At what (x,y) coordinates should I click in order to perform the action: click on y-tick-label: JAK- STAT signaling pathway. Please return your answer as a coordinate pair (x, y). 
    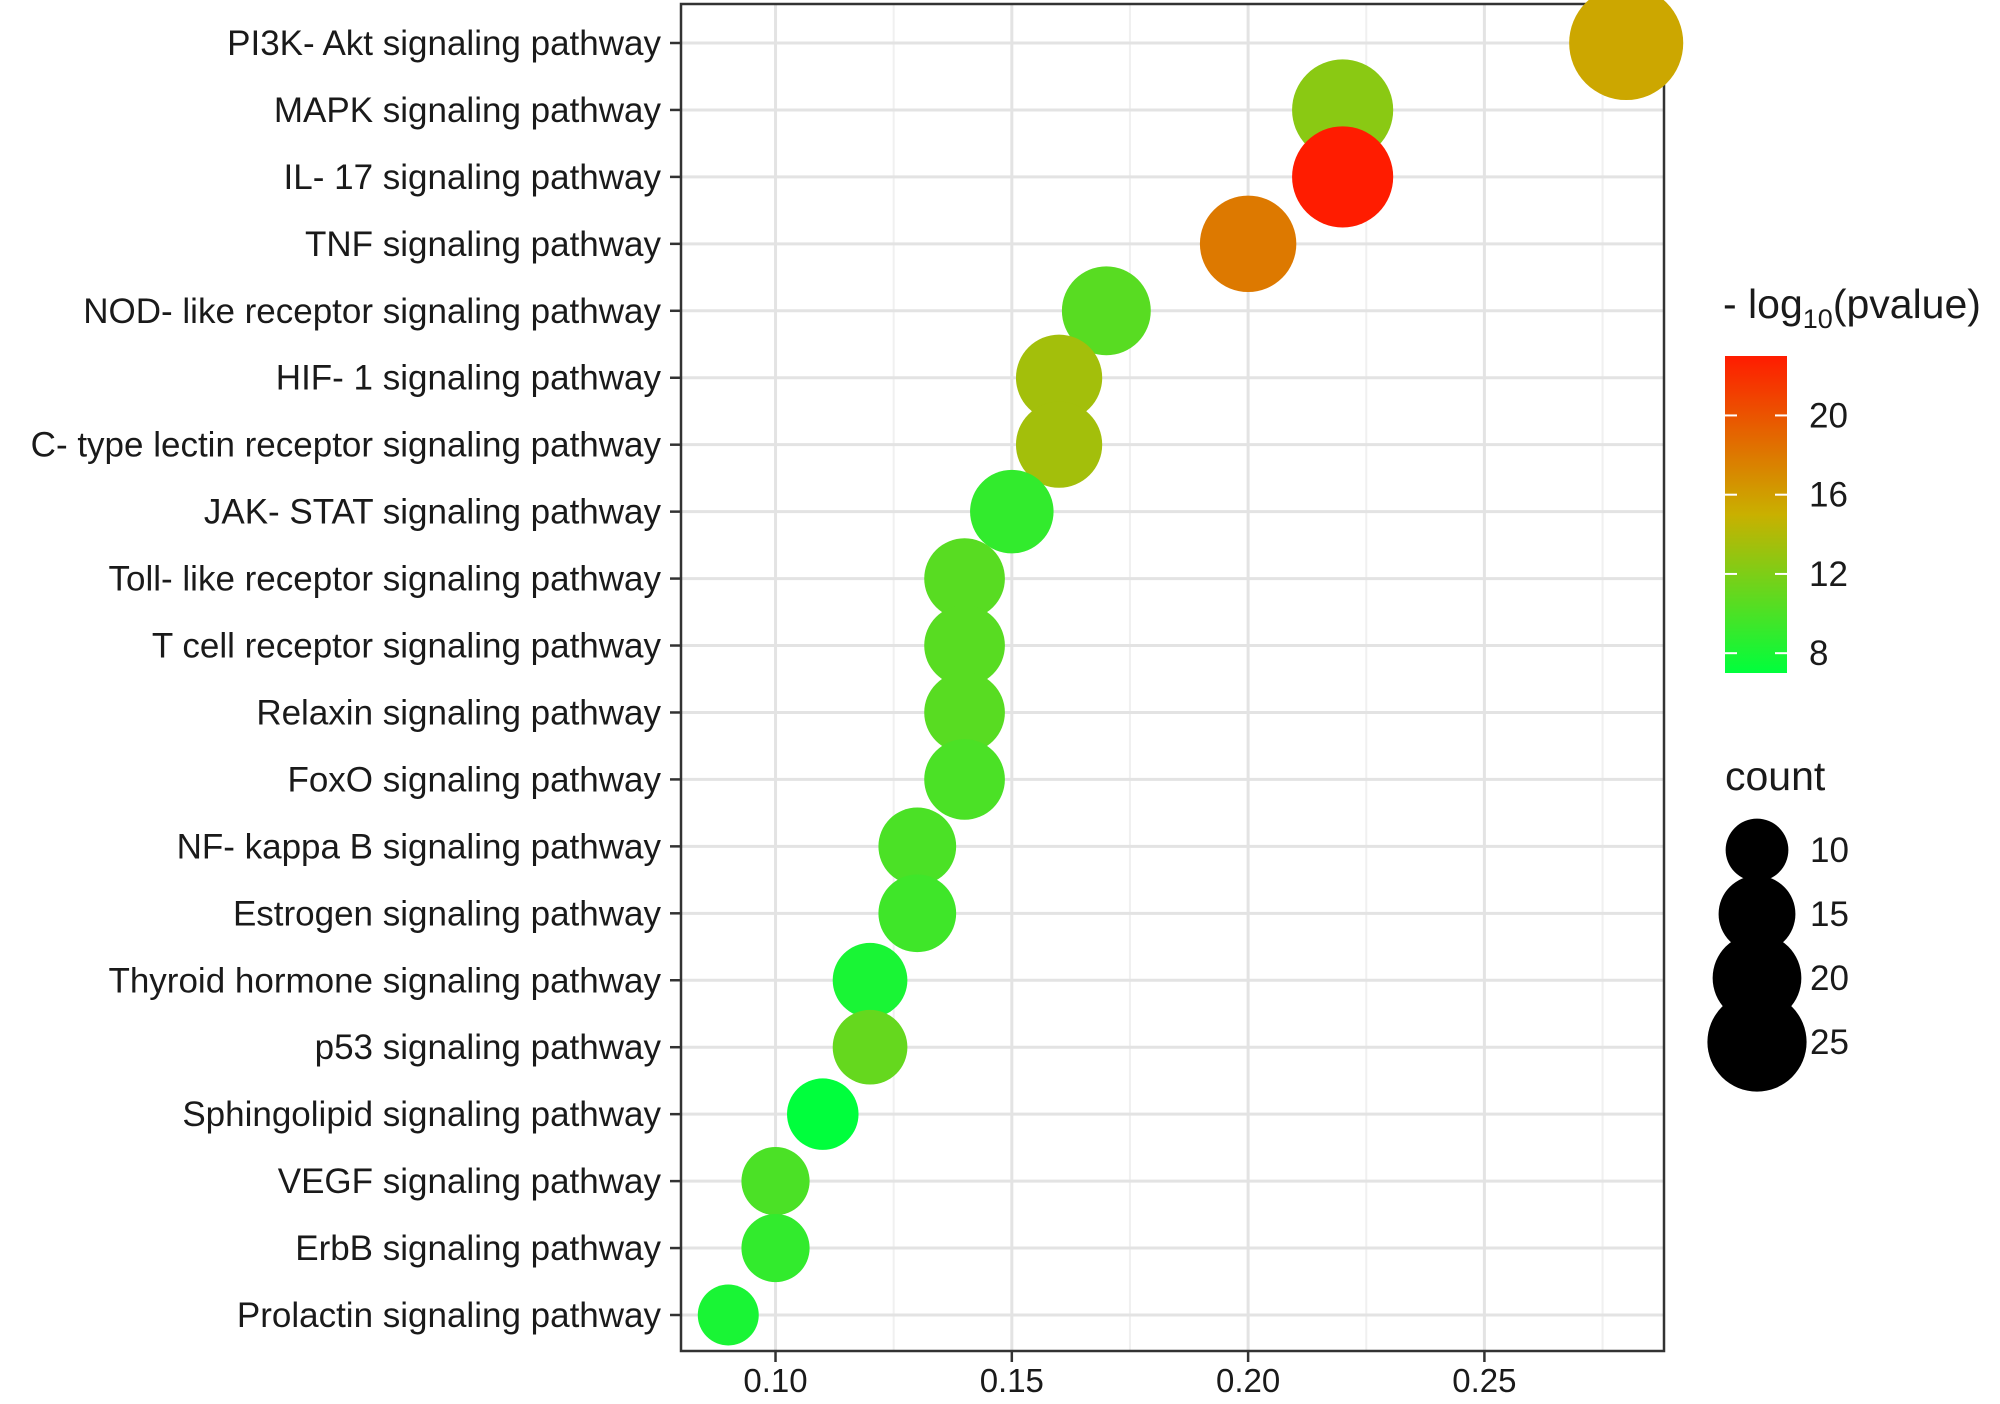
    Looking at the image, I should click on (433, 512).